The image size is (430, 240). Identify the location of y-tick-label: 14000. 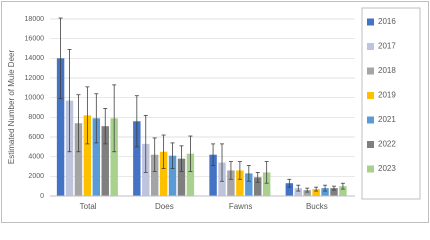
(35, 58).